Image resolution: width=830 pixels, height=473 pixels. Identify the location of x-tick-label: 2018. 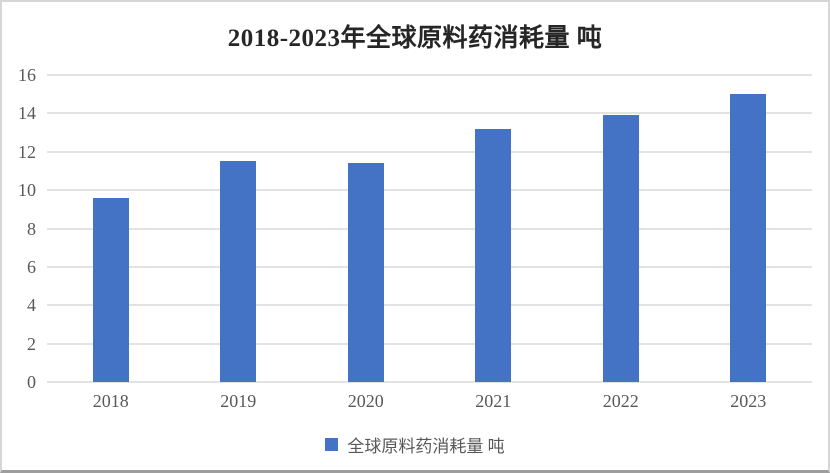
(110, 401).